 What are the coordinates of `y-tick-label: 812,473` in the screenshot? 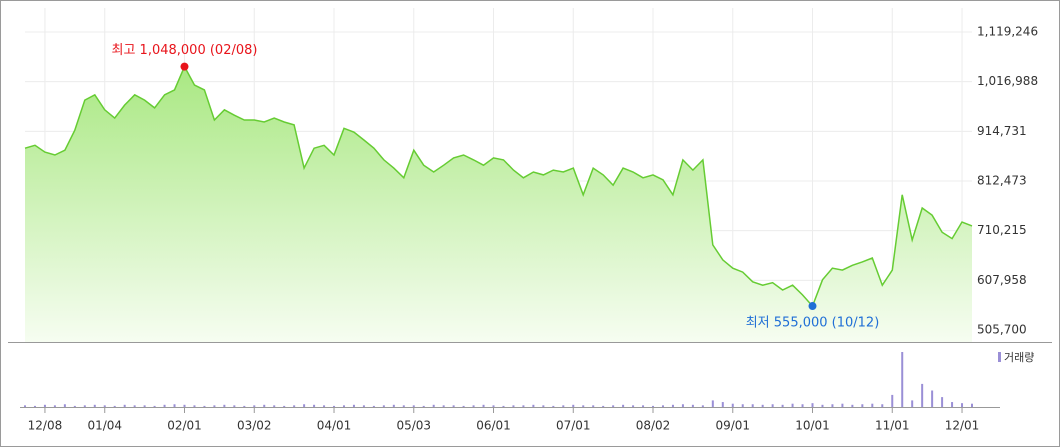 It's located at (1002, 181).